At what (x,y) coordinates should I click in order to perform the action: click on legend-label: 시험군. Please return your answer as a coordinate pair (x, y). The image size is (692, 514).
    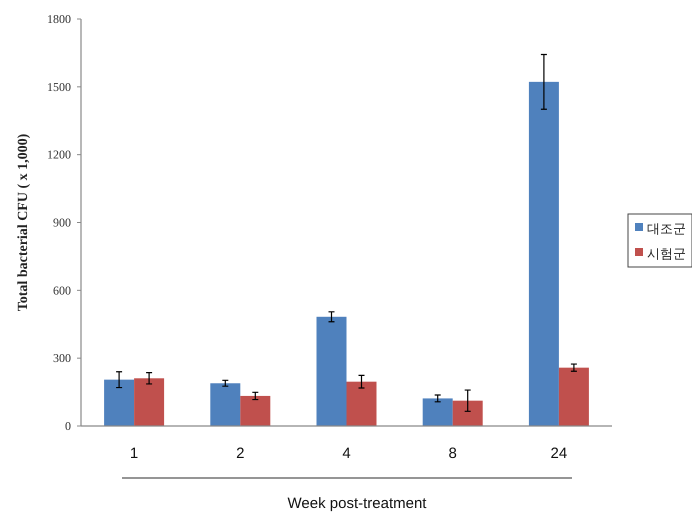
    Looking at the image, I should click on (666, 253).